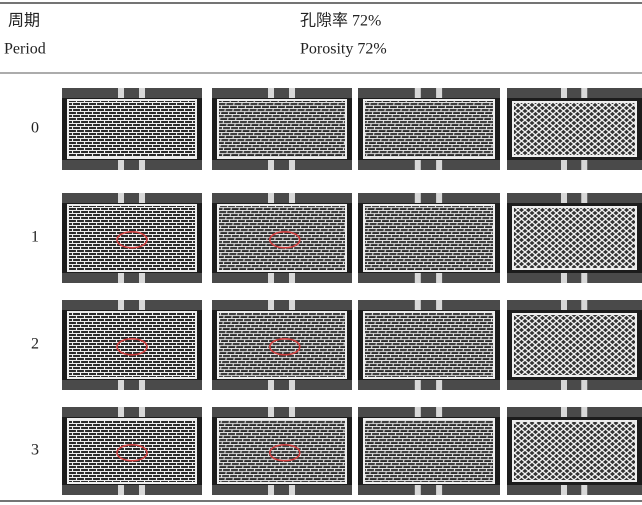 The width and height of the screenshot is (642, 505). Describe the element at coordinates (35, 128) in the screenshot. I see `period-label: 0` at that location.